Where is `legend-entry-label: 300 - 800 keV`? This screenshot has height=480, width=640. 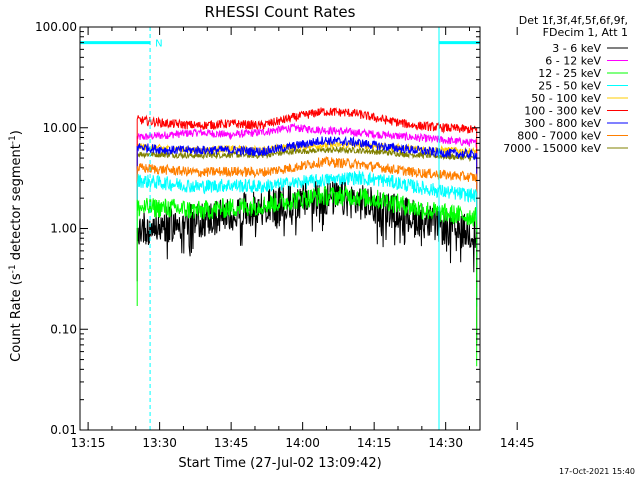
legend-entry-label: 300 - 800 keV is located at coordinates (562, 123).